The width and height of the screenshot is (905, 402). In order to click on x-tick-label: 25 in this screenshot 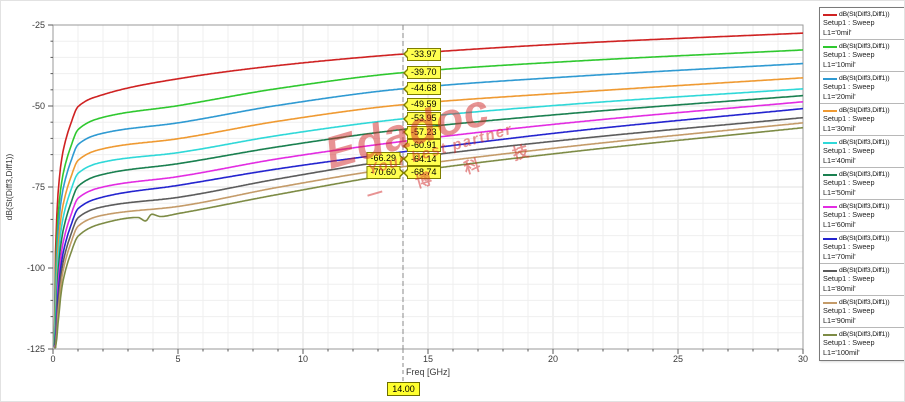, I will do `click(678, 359)`.